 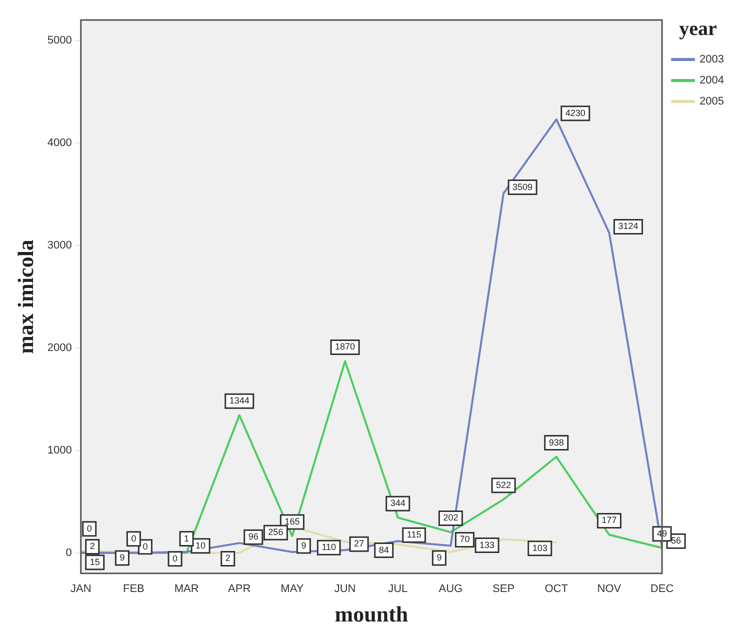 I want to click on data-label: 1, so click(x=187, y=538).